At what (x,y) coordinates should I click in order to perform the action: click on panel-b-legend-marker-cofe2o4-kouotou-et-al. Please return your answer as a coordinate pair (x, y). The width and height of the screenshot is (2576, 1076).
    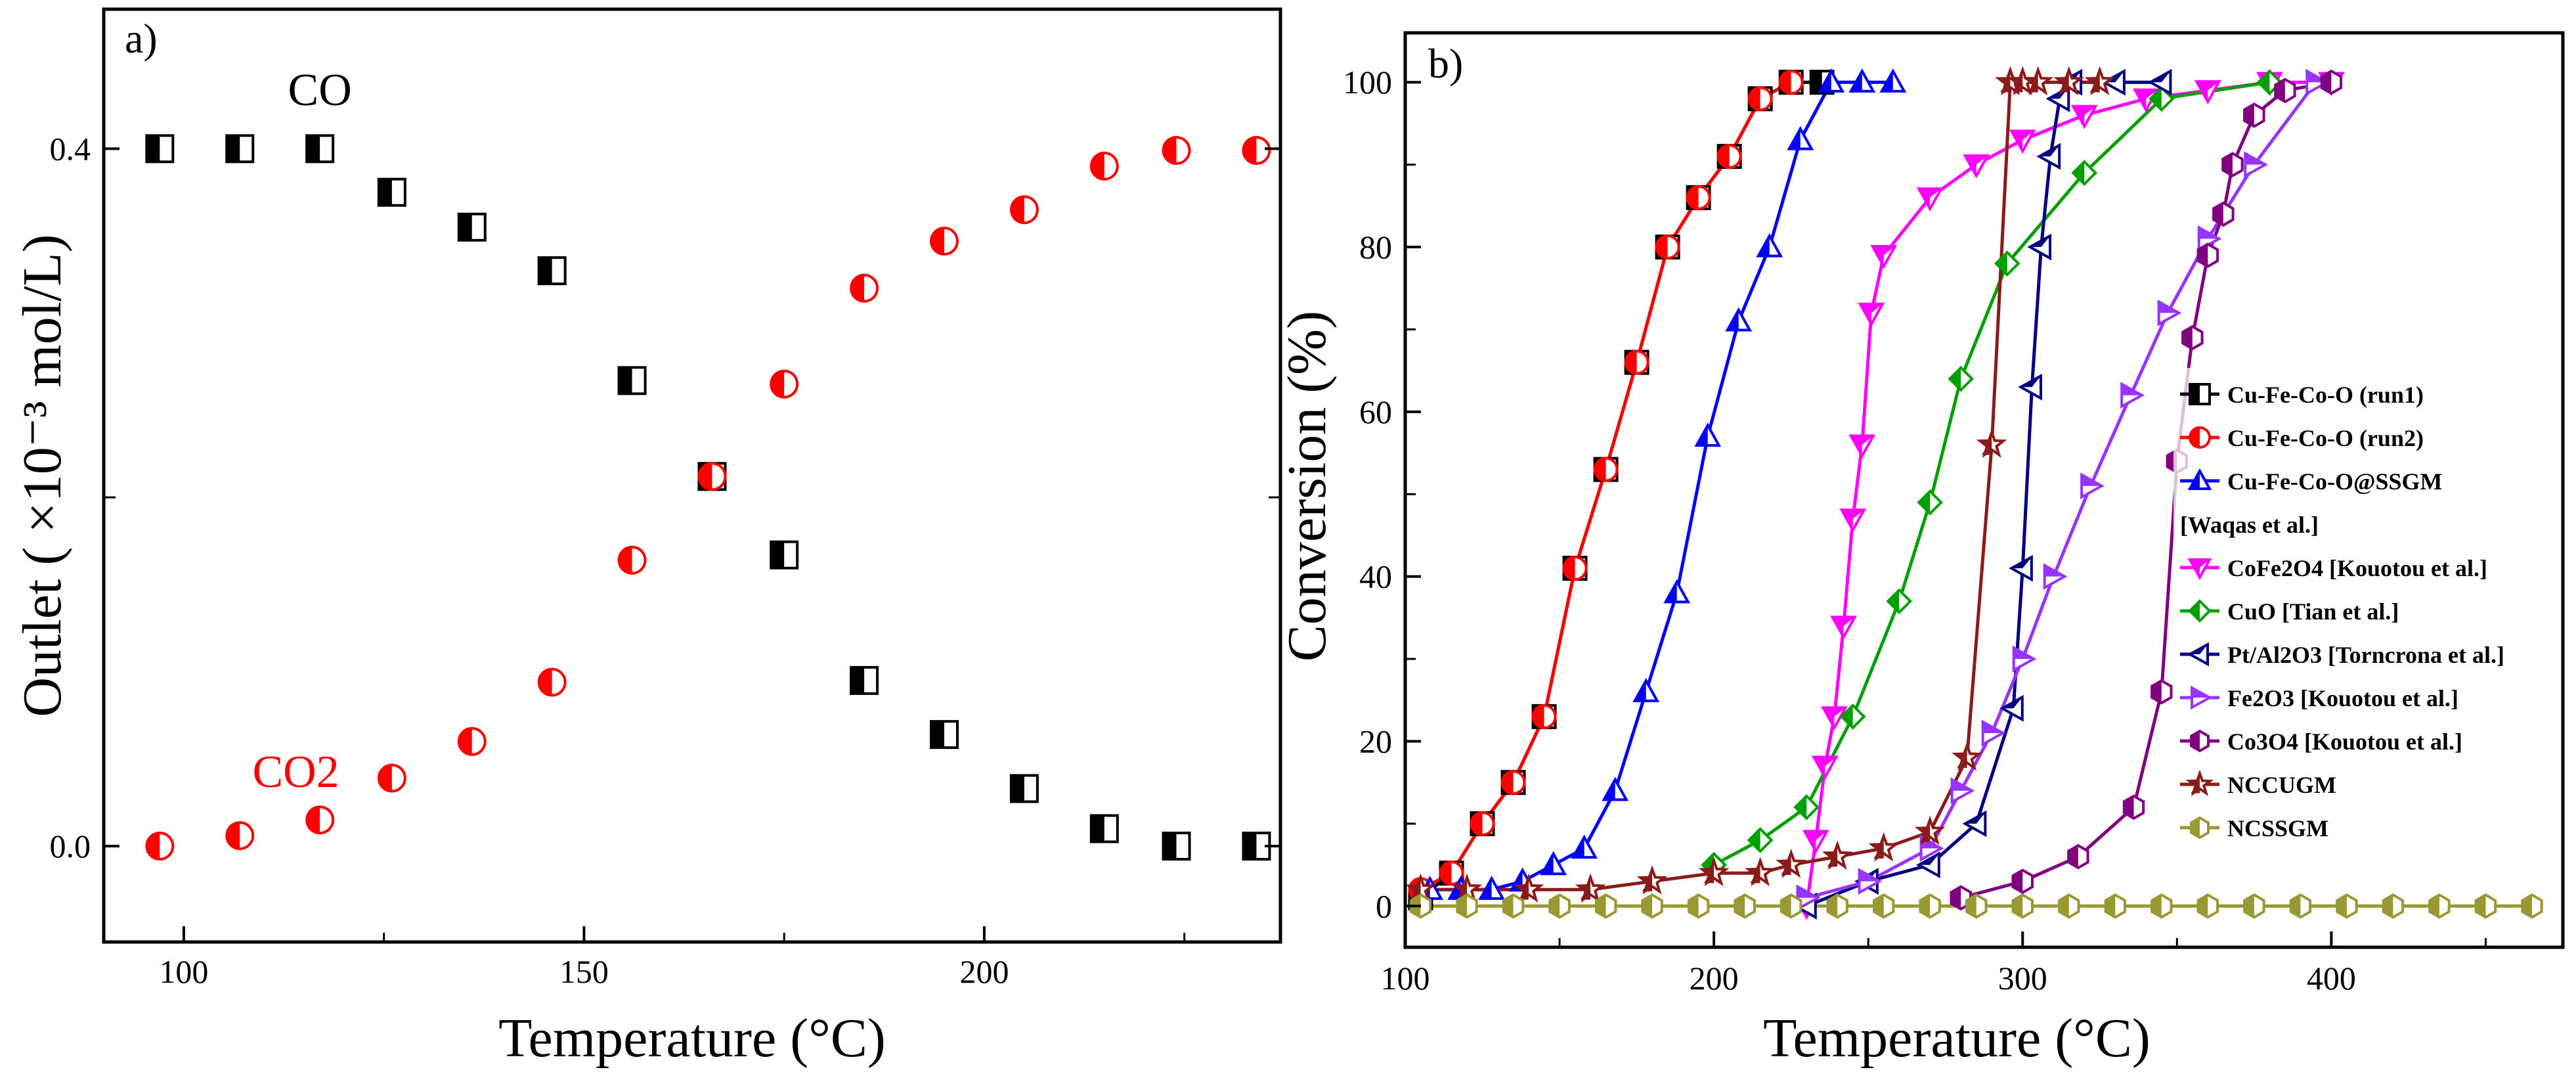
    Looking at the image, I should click on (2199, 569).